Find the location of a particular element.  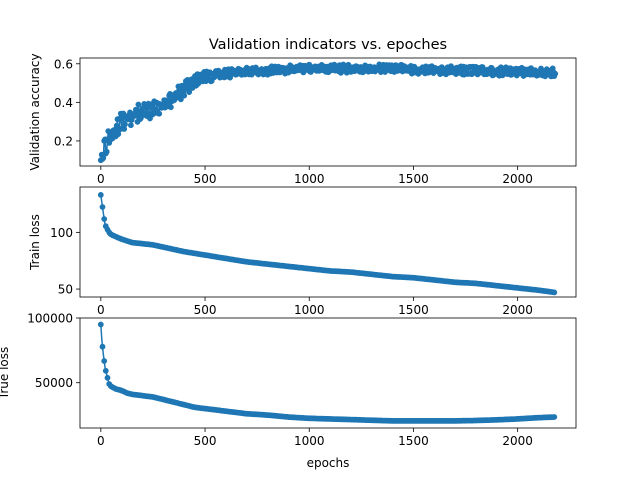

chart-title: Validation indicators vs. epoches is located at coordinates (328, 45).